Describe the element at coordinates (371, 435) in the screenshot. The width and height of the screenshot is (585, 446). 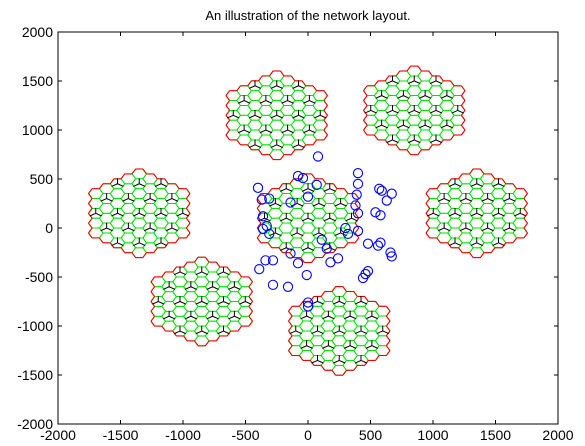
I see `x-tick-label: 500` at that location.